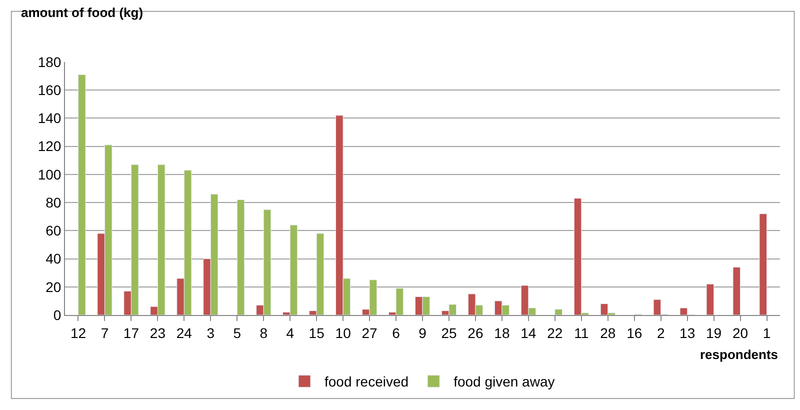 Image resolution: width=800 pixels, height=410 pixels. What do you see at coordinates (581, 332) in the screenshot?
I see `x-tick-label: 11` at bounding box center [581, 332].